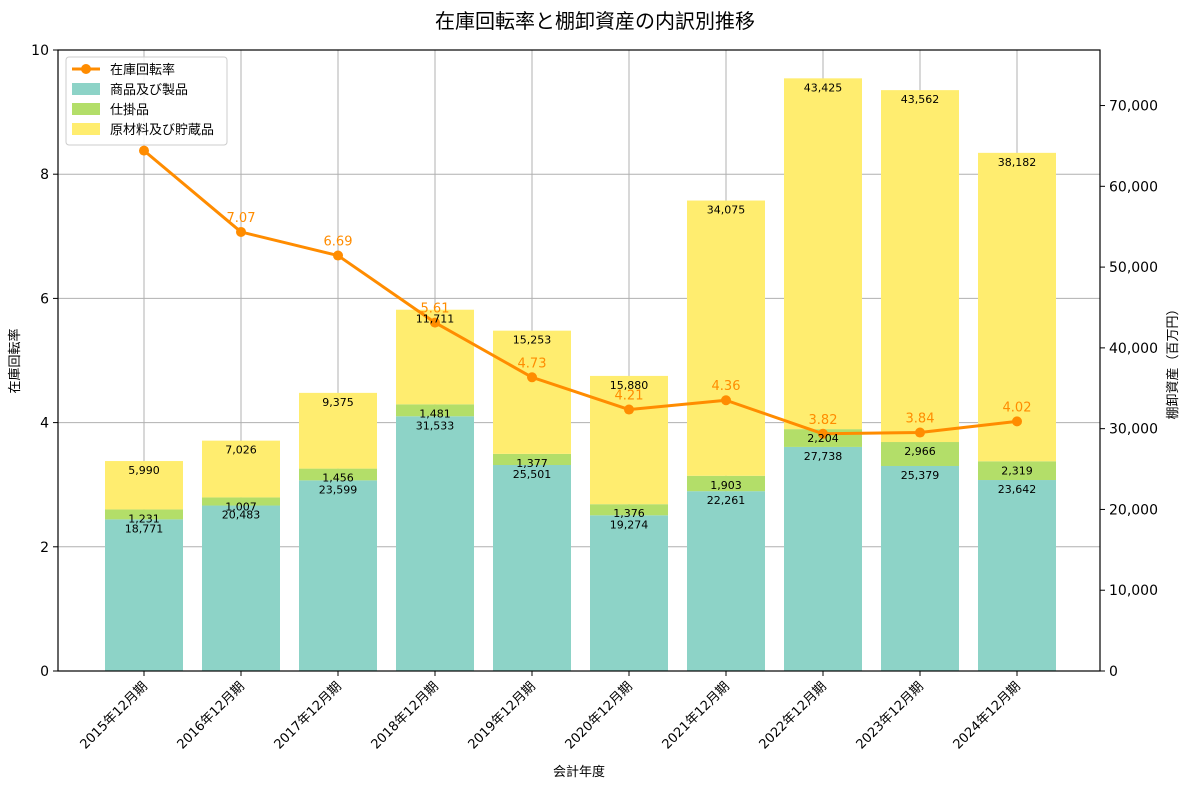  I want to click on y-tick-label-right: 30,000, so click(1133, 430).